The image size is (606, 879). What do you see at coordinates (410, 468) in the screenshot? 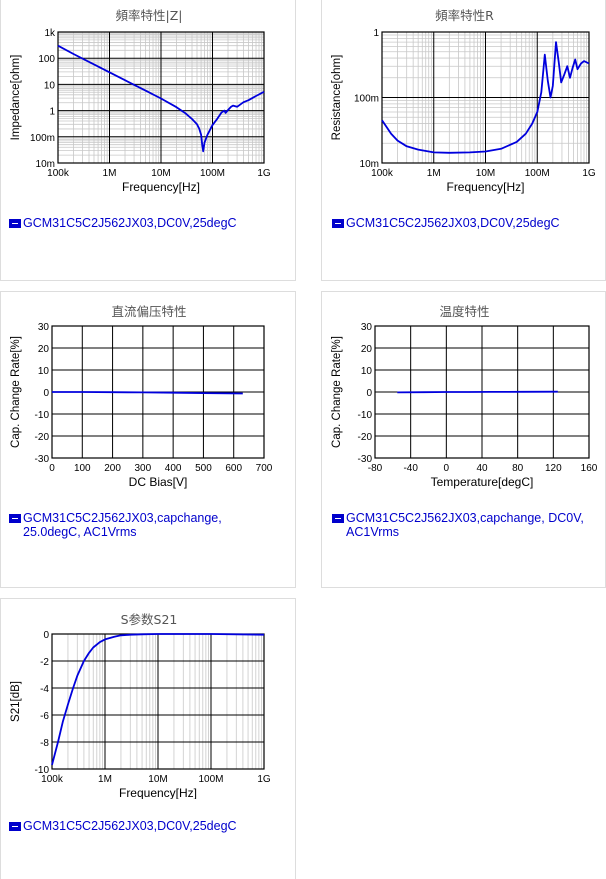
I see `x-tick-label: -40` at bounding box center [410, 468].